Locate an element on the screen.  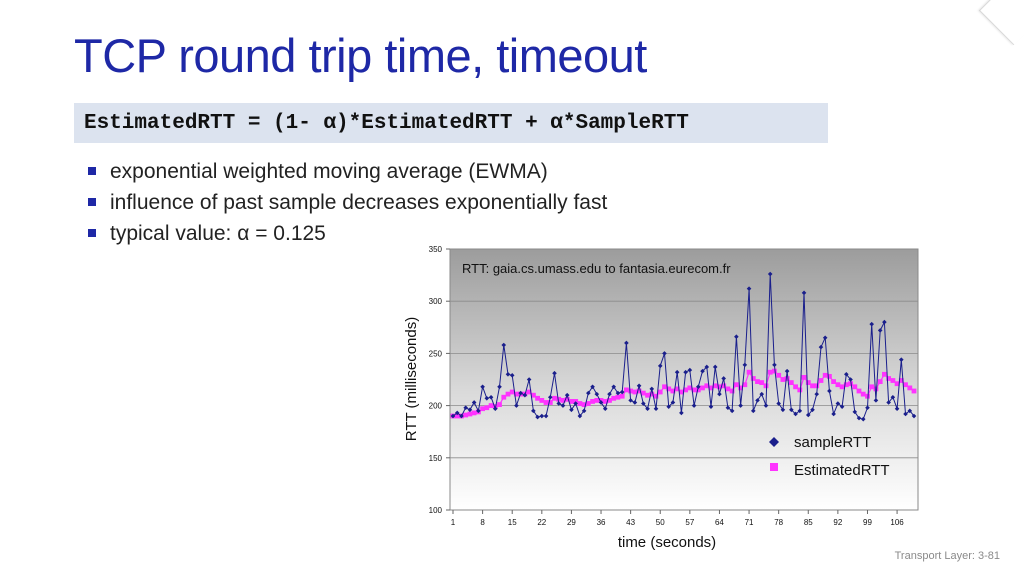
legend-diamond-icon is located at coordinates (774, 442).